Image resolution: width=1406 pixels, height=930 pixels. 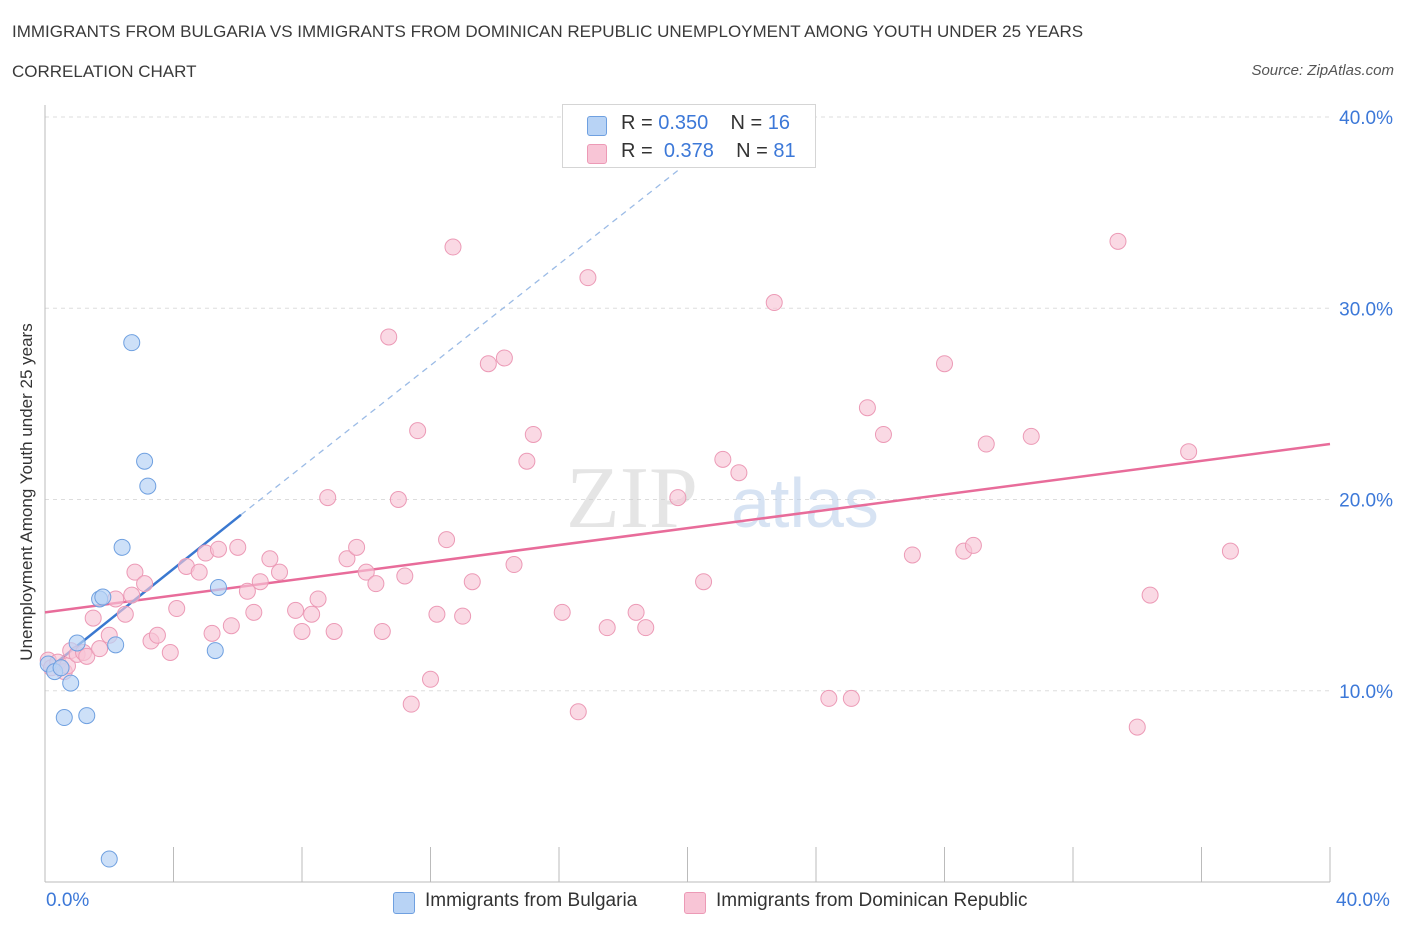 I want to click on y-tick-label: 30.0%, so click(x=1366, y=309).